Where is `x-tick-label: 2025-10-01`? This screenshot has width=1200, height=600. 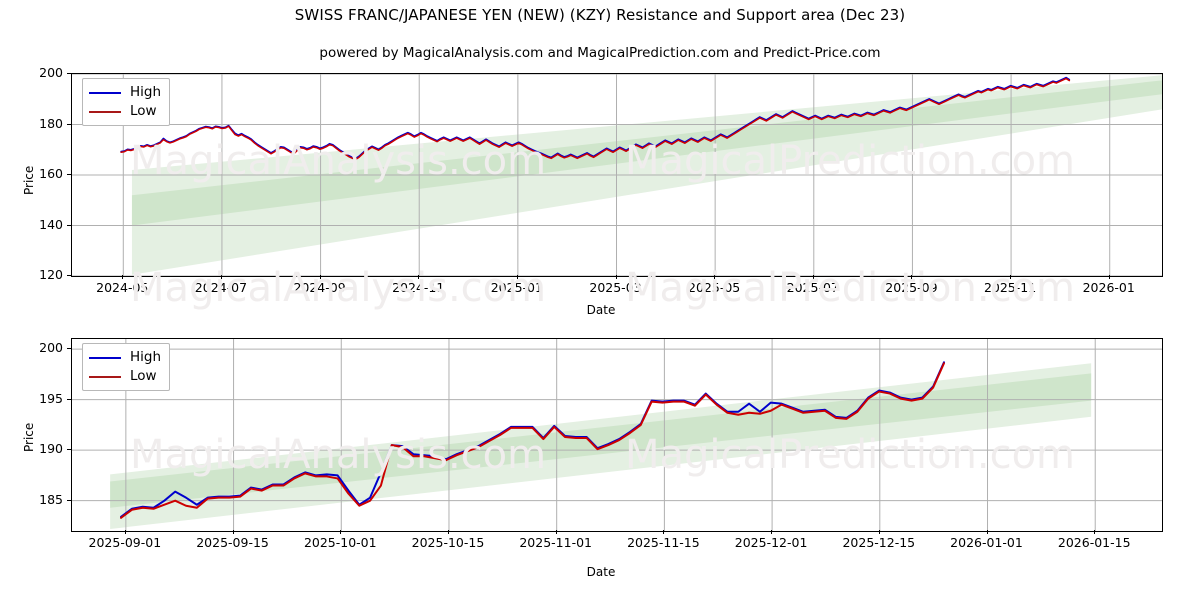
x-tick-label: 2025-10-01 is located at coordinates (340, 542).